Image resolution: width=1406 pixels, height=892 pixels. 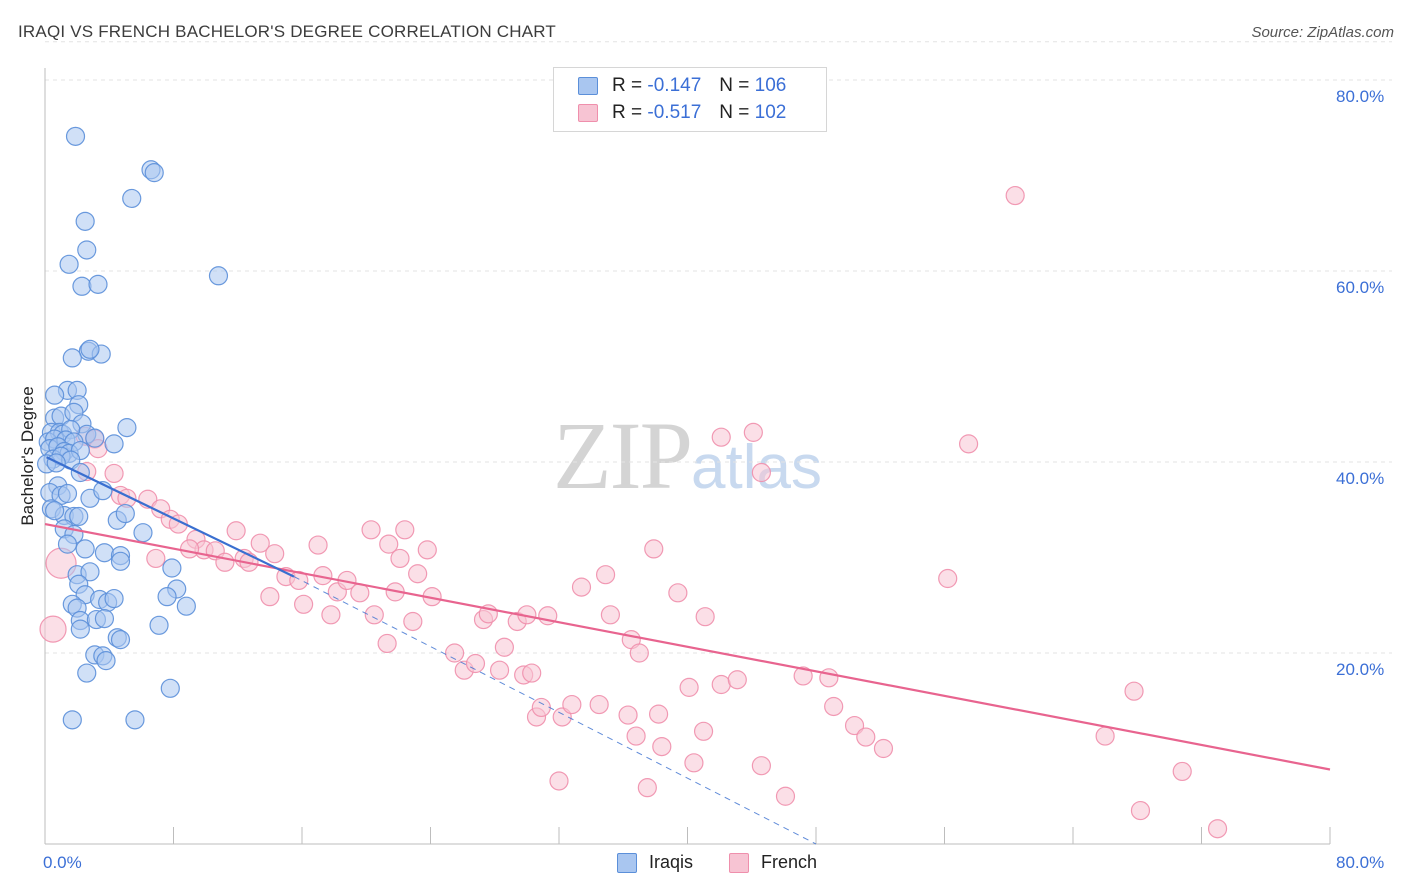 I want to click on x-tick-max: 80.0%, so click(x=1360, y=862).